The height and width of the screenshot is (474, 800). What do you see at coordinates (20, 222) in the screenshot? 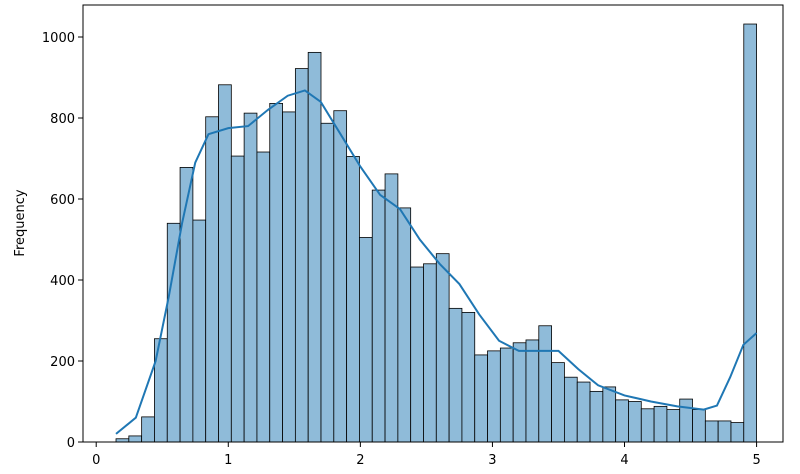
I see `y-axis-label: Frequency` at bounding box center [20, 222].